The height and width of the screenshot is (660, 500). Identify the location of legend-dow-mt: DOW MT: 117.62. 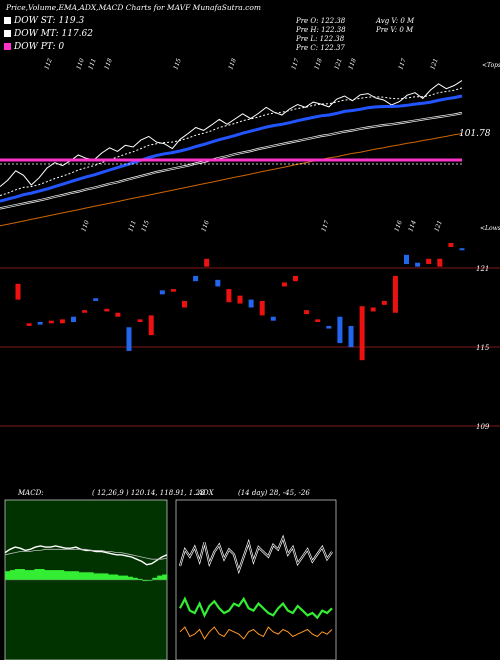
(48, 34).